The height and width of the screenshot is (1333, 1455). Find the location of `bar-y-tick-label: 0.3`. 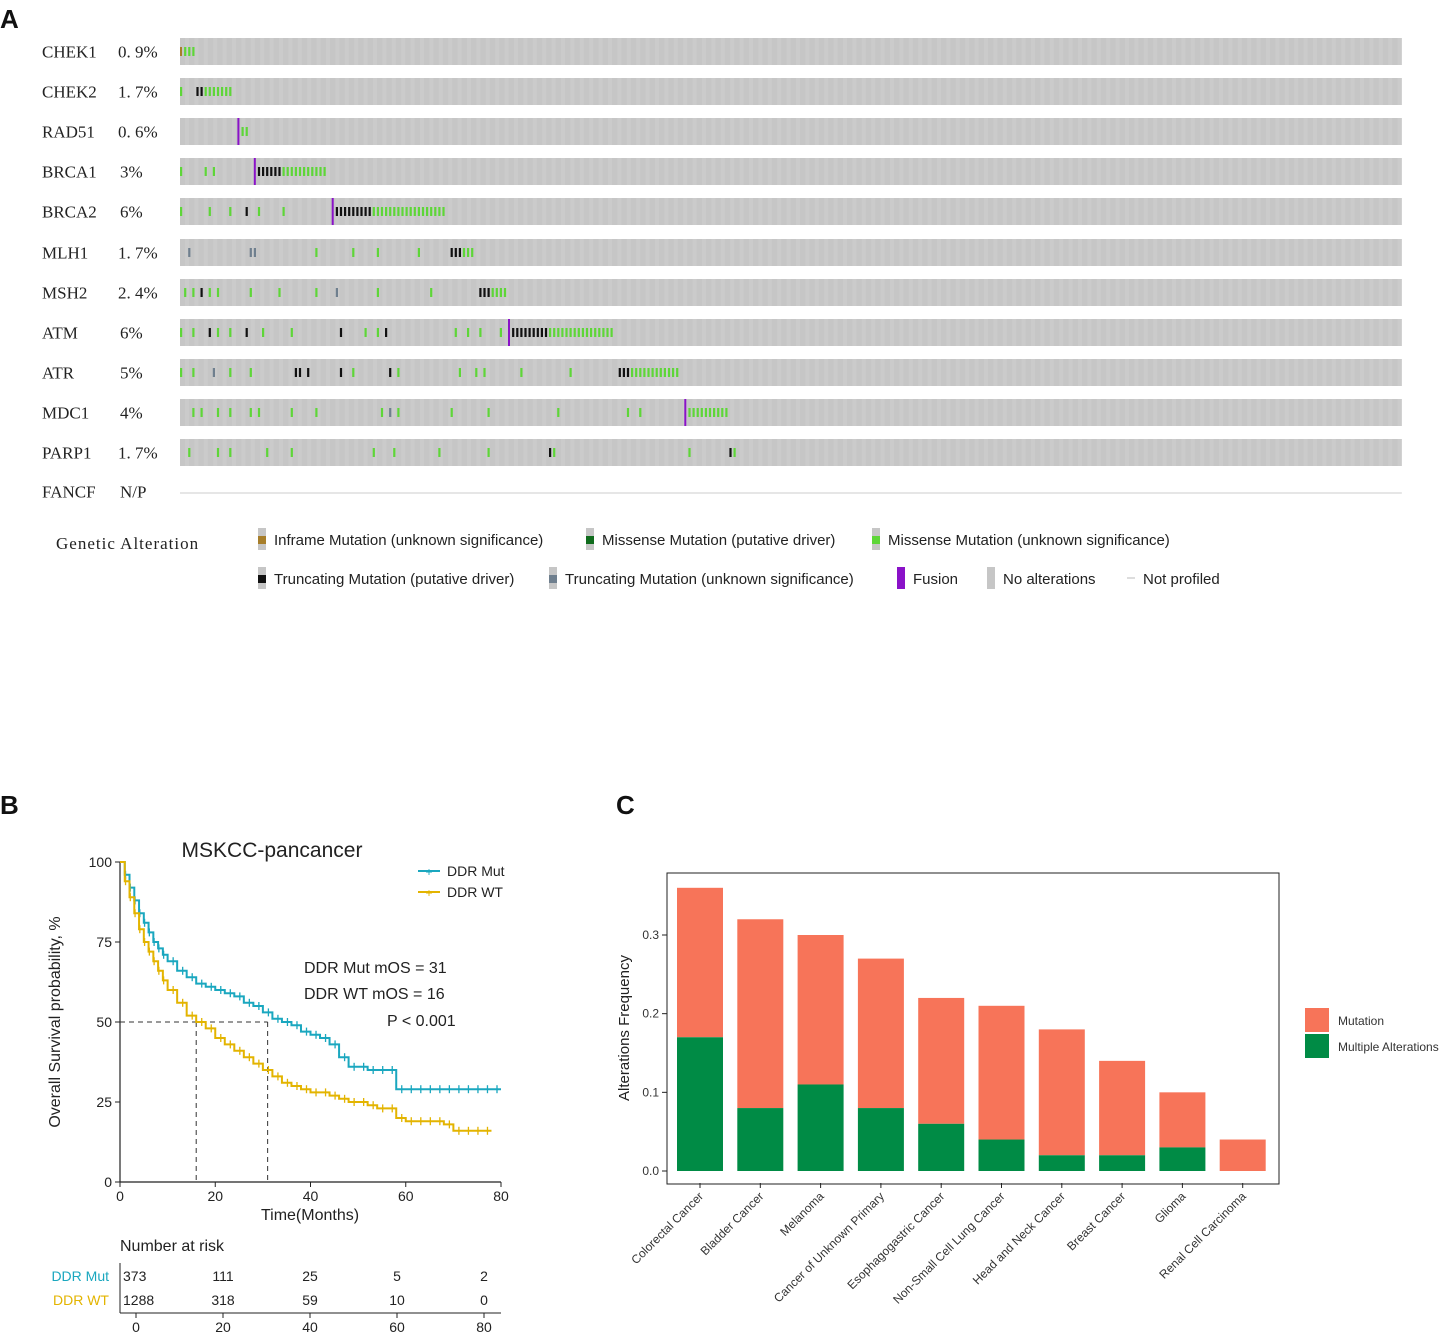

bar-y-tick-label: 0.3 is located at coordinates (650, 935).